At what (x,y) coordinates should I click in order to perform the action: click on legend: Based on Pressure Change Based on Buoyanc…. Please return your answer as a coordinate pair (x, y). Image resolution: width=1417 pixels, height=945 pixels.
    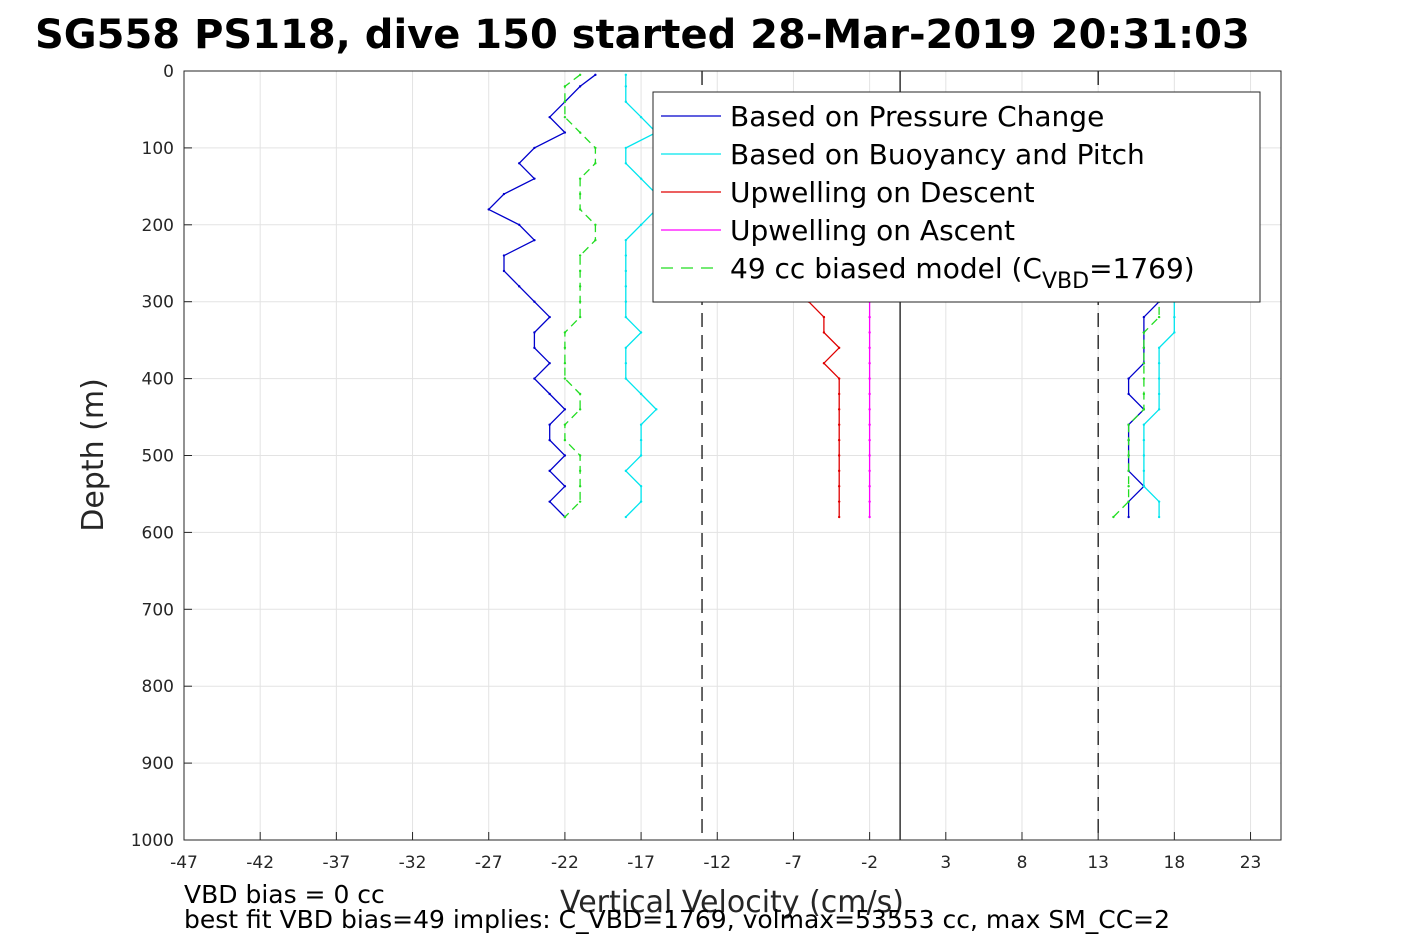
    Looking at the image, I should click on (956, 197).